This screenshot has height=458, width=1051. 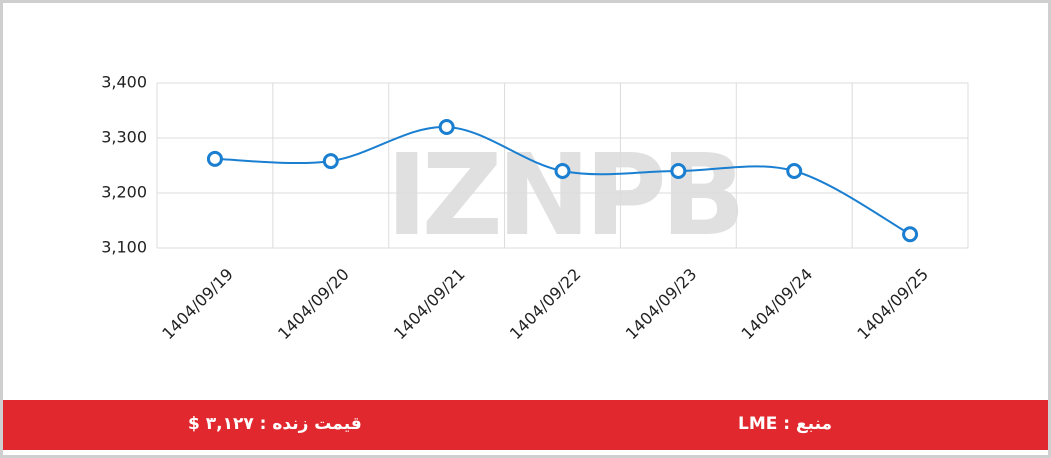 What do you see at coordinates (124, 192) in the screenshot?
I see `y-tick-label: 3,200` at bounding box center [124, 192].